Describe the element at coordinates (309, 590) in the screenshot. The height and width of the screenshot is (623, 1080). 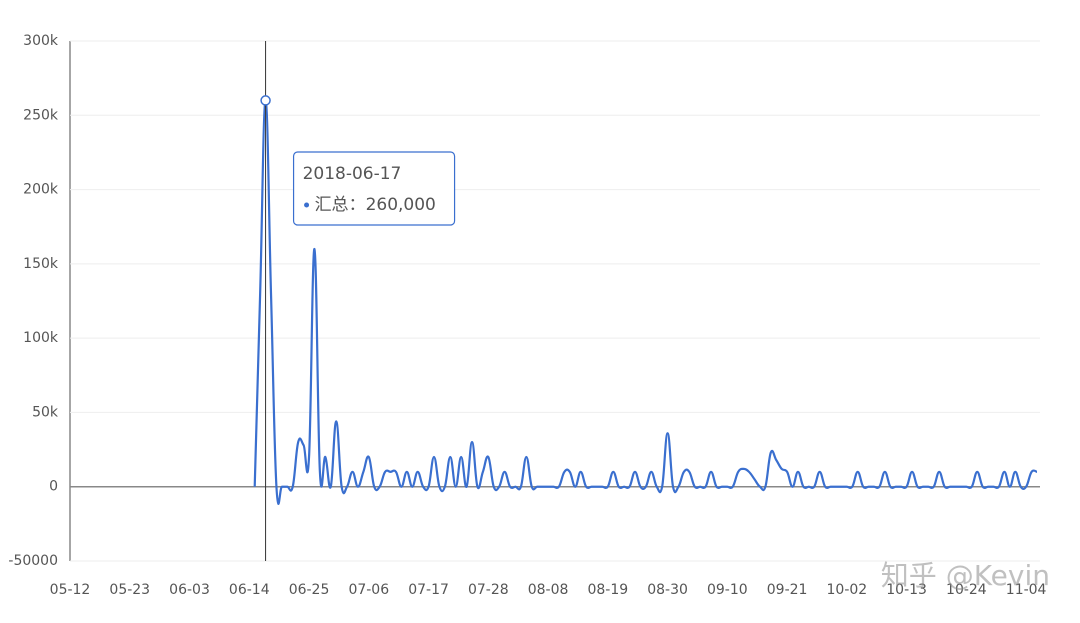
I see `x-tick-label: 06-25` at that location.